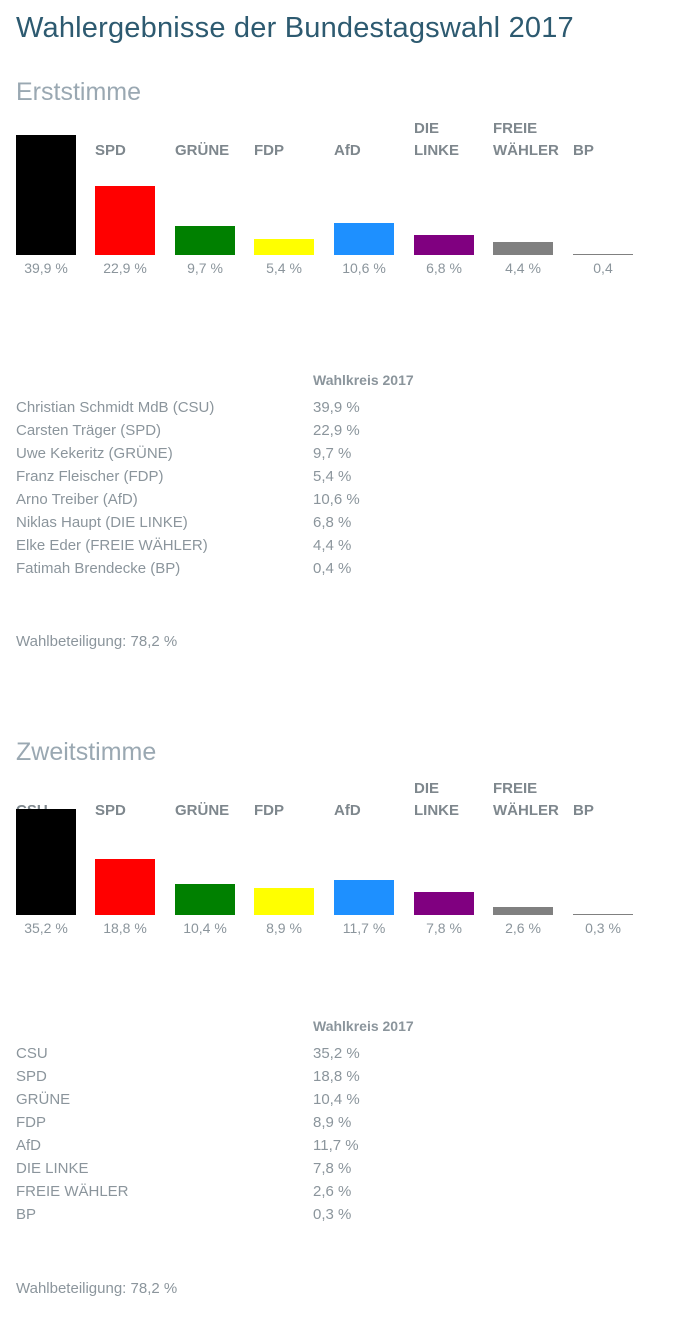 The image size is (675, 1317). I want to click on row-name: Elke Eder (FREIE WÄHLER), so click(112, 545).